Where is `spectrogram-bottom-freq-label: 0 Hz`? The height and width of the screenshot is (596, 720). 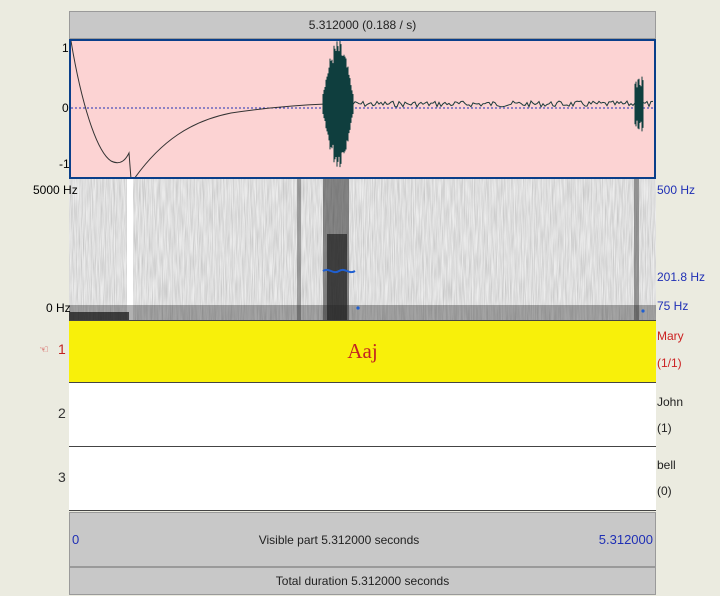 spectrogram-bottom-freq-label: 0 Hz is located at coordinates (58, 308).